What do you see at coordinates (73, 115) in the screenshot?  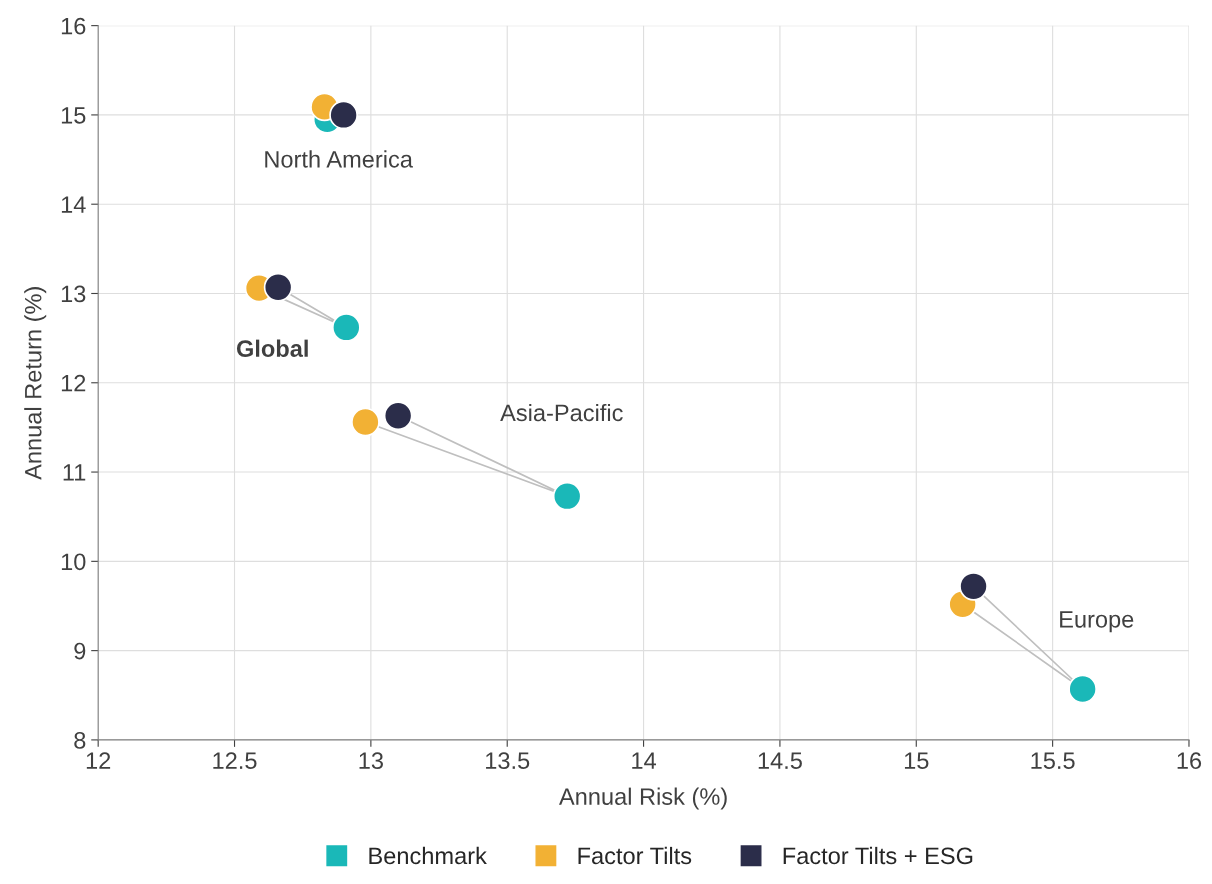 I see `y-tick-label: 15` at bounding box center [73, 115].